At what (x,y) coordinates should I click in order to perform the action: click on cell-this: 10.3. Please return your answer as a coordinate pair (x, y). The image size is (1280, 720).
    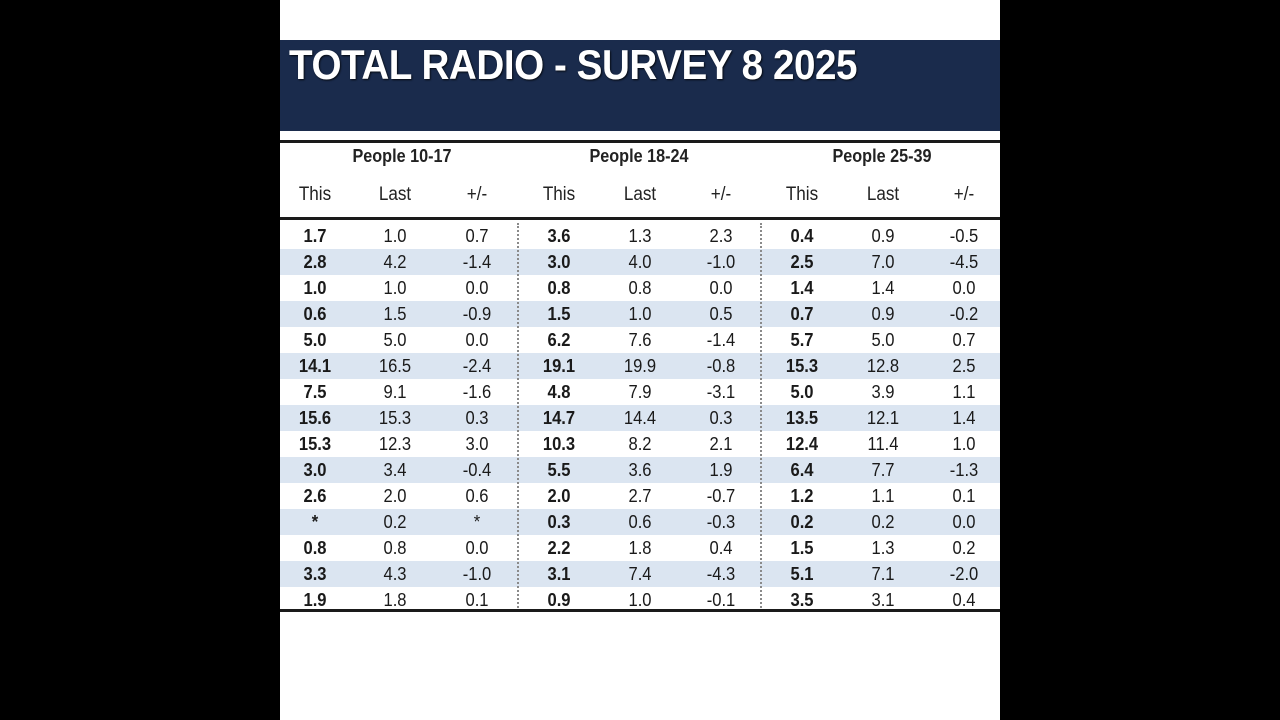
    Looking at the image, I should click on (559, 444).